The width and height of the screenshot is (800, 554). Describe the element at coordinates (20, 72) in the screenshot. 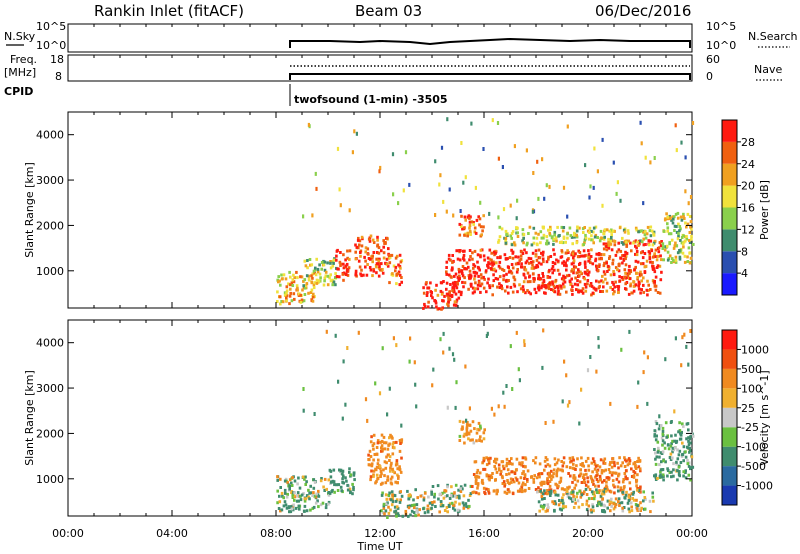

I see `freq-label-line2: [MHz]` at that location.